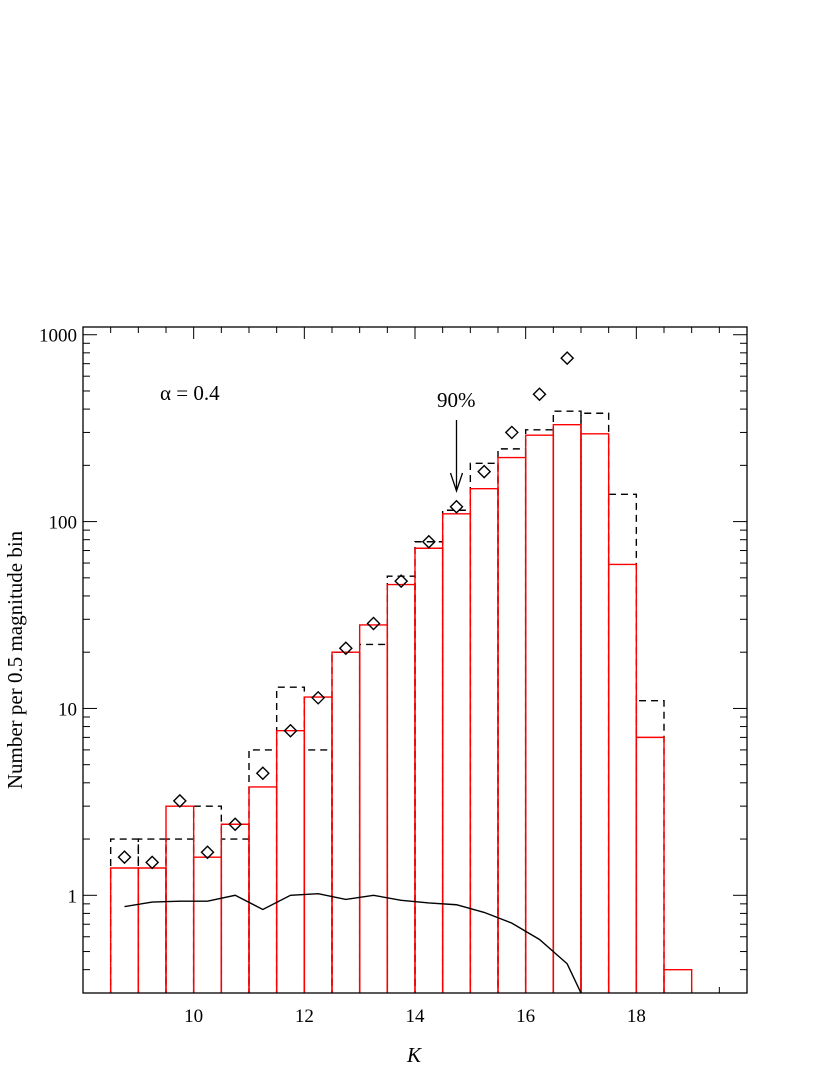  Describe the element at coordinates (525, 1016) in the screenshot. I see `x-tick-label: 16` at that location.